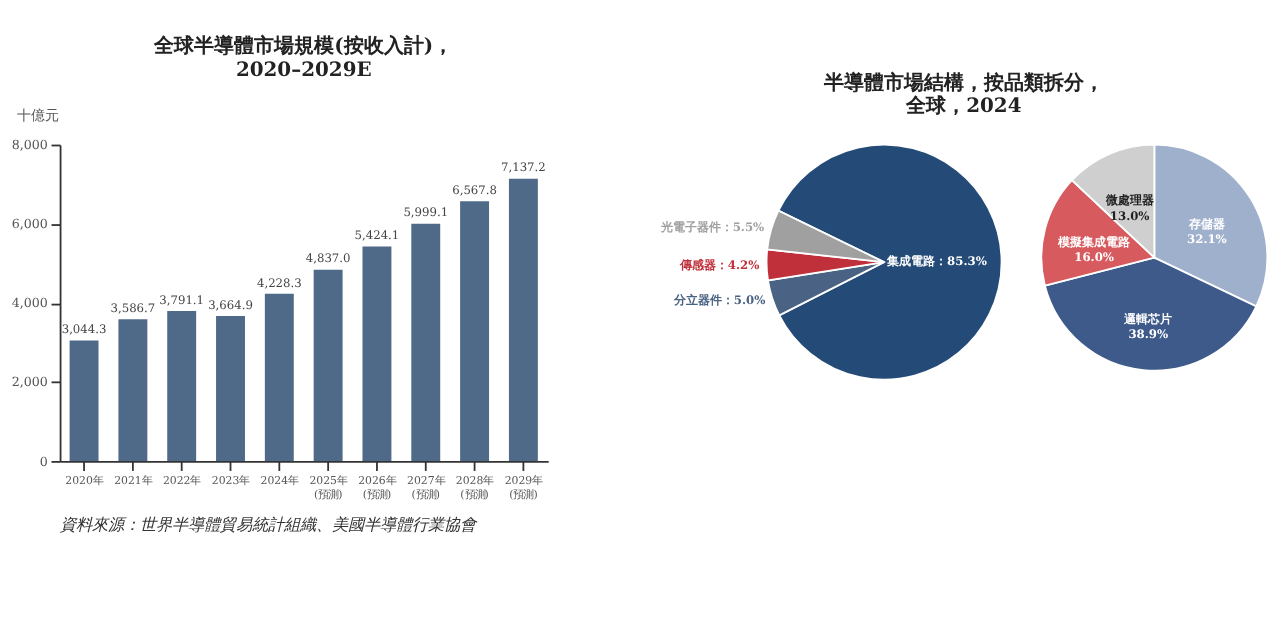  I want to click on text: 全球半導體市場規模(按收入計)，, so click(304, 47).